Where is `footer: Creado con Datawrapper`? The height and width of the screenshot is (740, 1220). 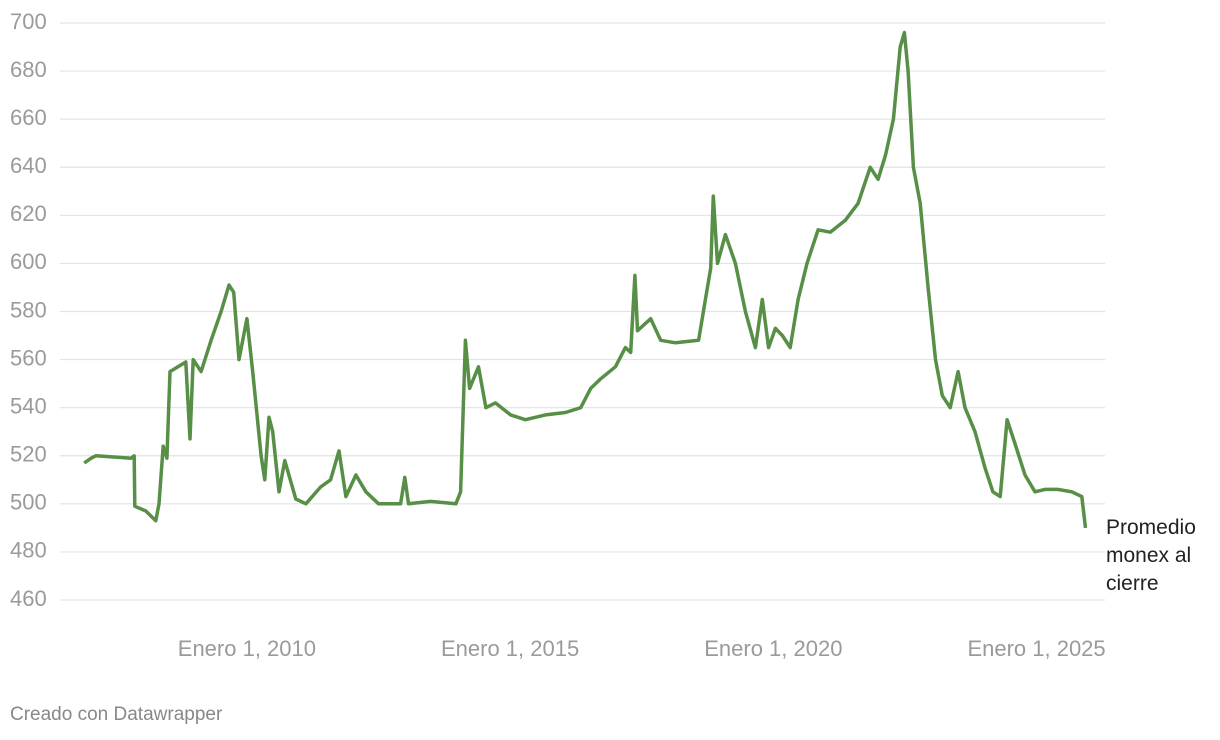
footer: Creado con Datawrapper is located at coordinates (116, 714).